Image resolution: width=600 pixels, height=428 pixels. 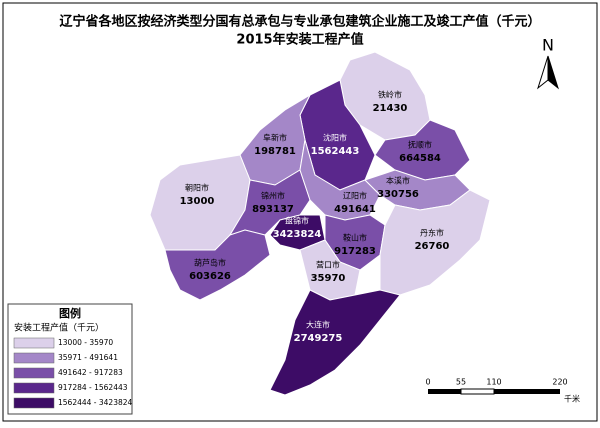 I want to click on city-name: 大连市, so click(x=318, y=325).